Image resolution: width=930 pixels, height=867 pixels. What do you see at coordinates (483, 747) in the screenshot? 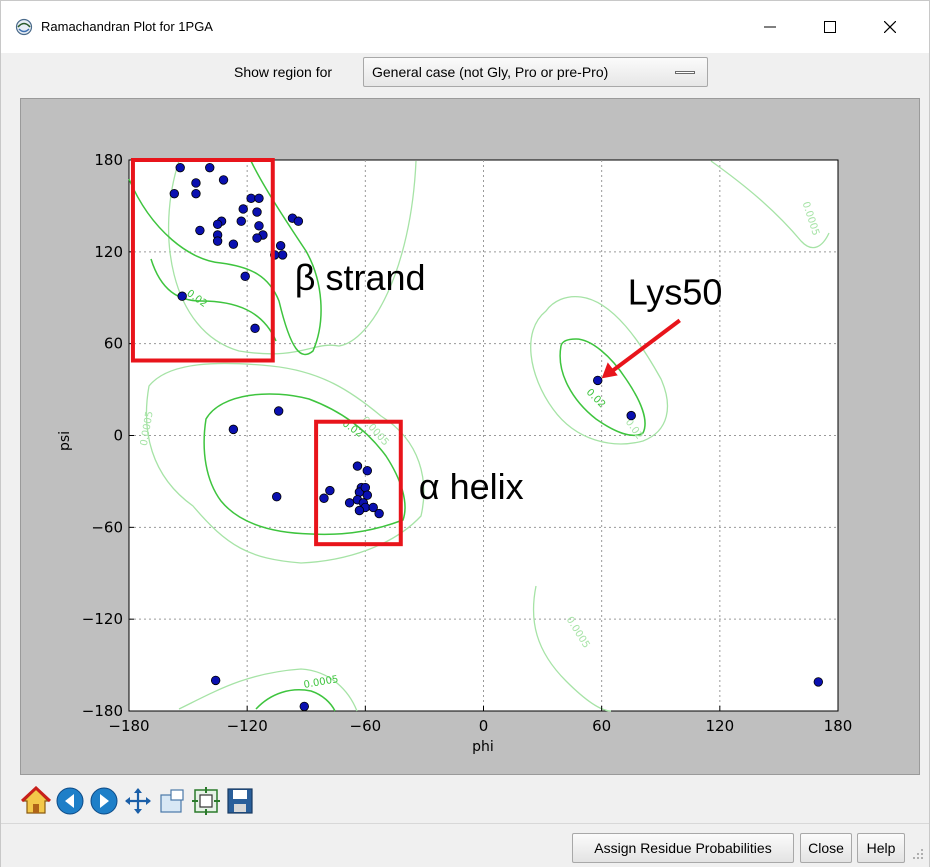
I see `x-axis-label: phi` at bounding box center [483, 747].